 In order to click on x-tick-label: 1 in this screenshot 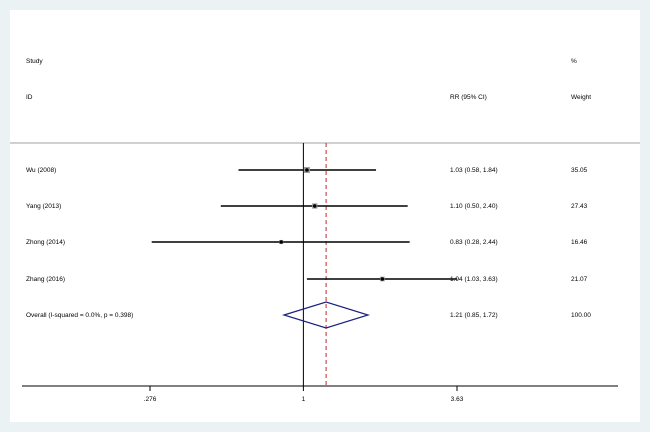, I will do `click(304, 399)`.